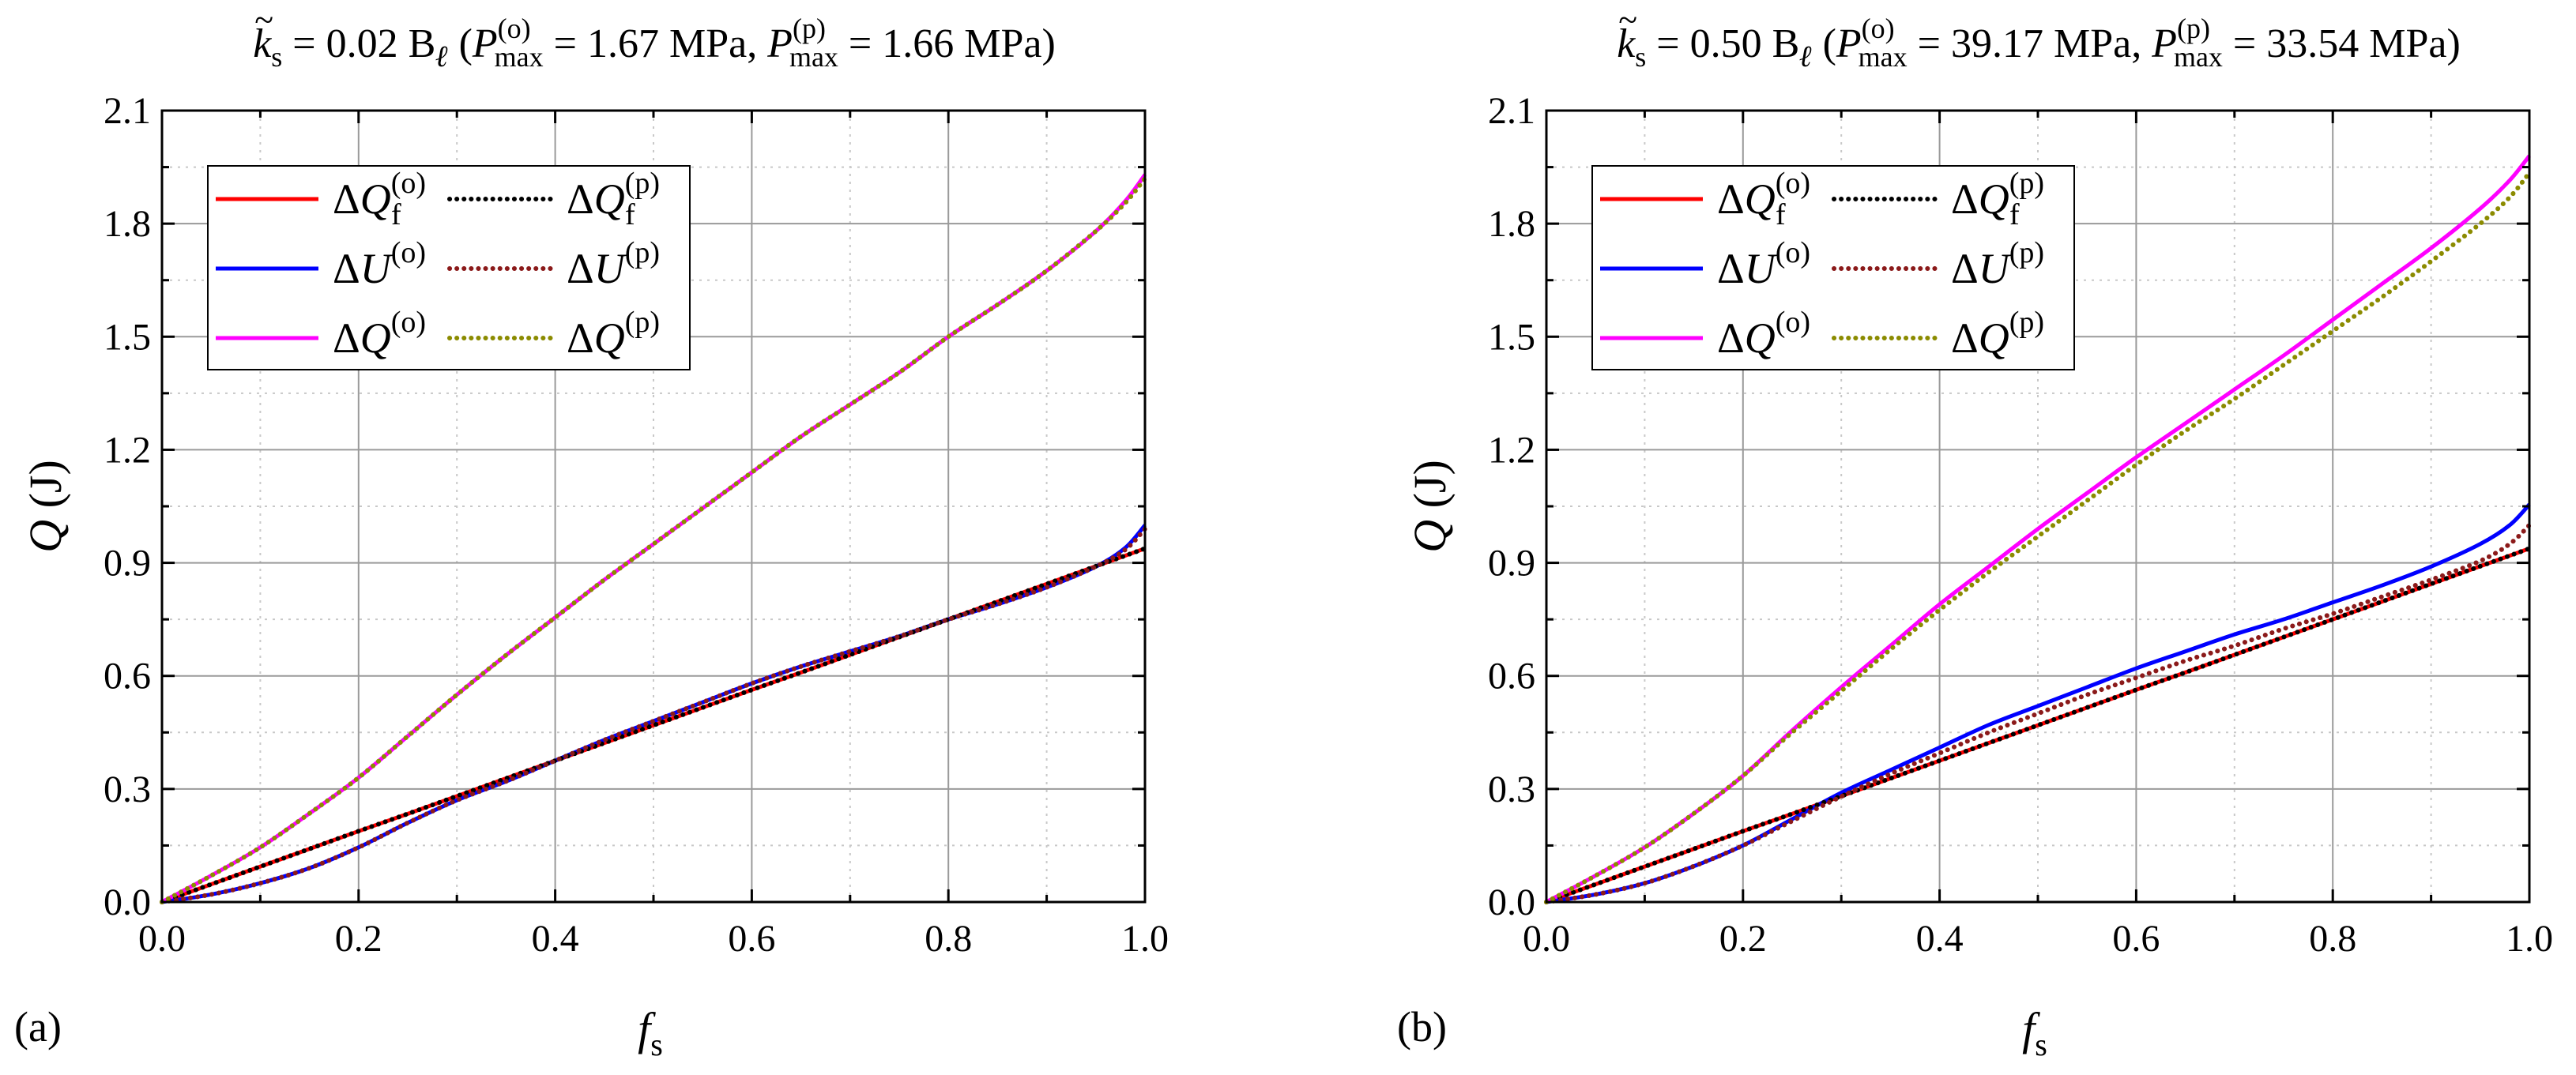 This screenshot has width=2576, height=1075. What do you see at coordinates (38, 1027) in the screenshot?
I see `panel-label: (a)` at bounding box center [38, 1027].